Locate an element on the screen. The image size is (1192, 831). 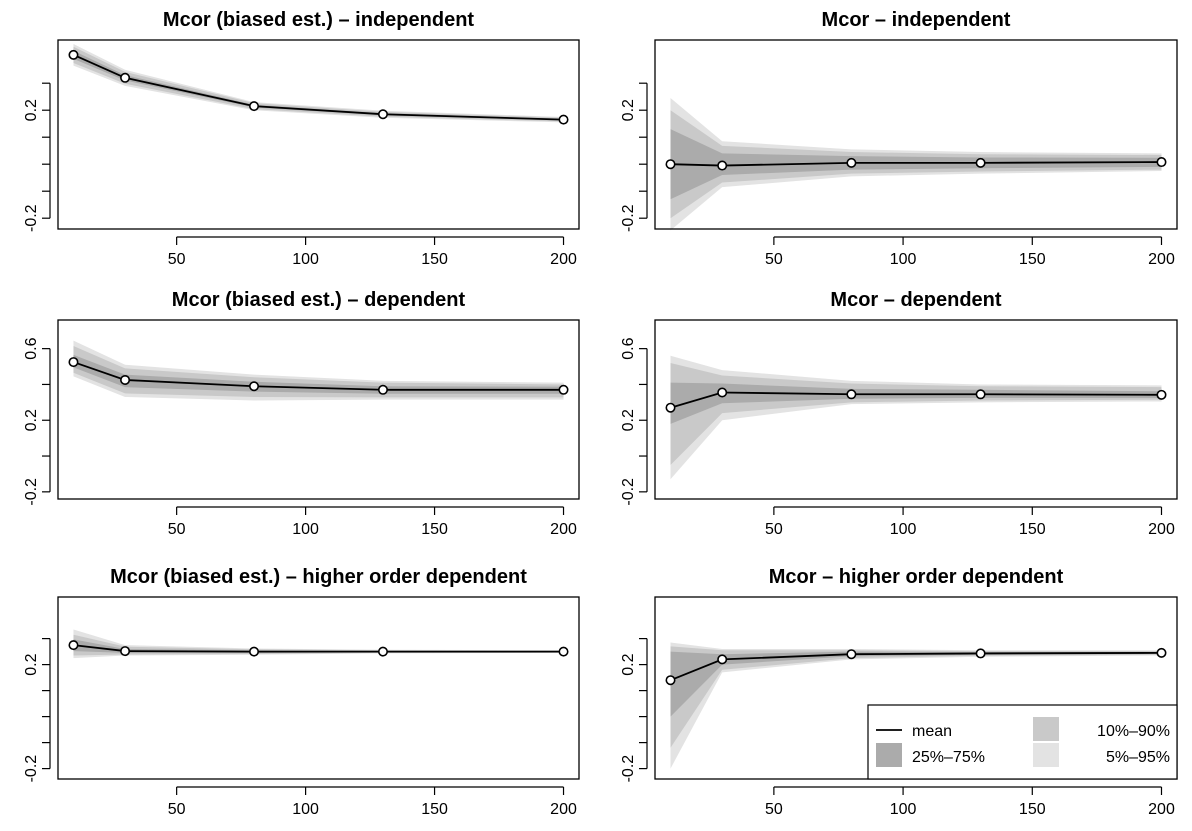
legend-label: 25%–75% is located at coordinates (948, 757).